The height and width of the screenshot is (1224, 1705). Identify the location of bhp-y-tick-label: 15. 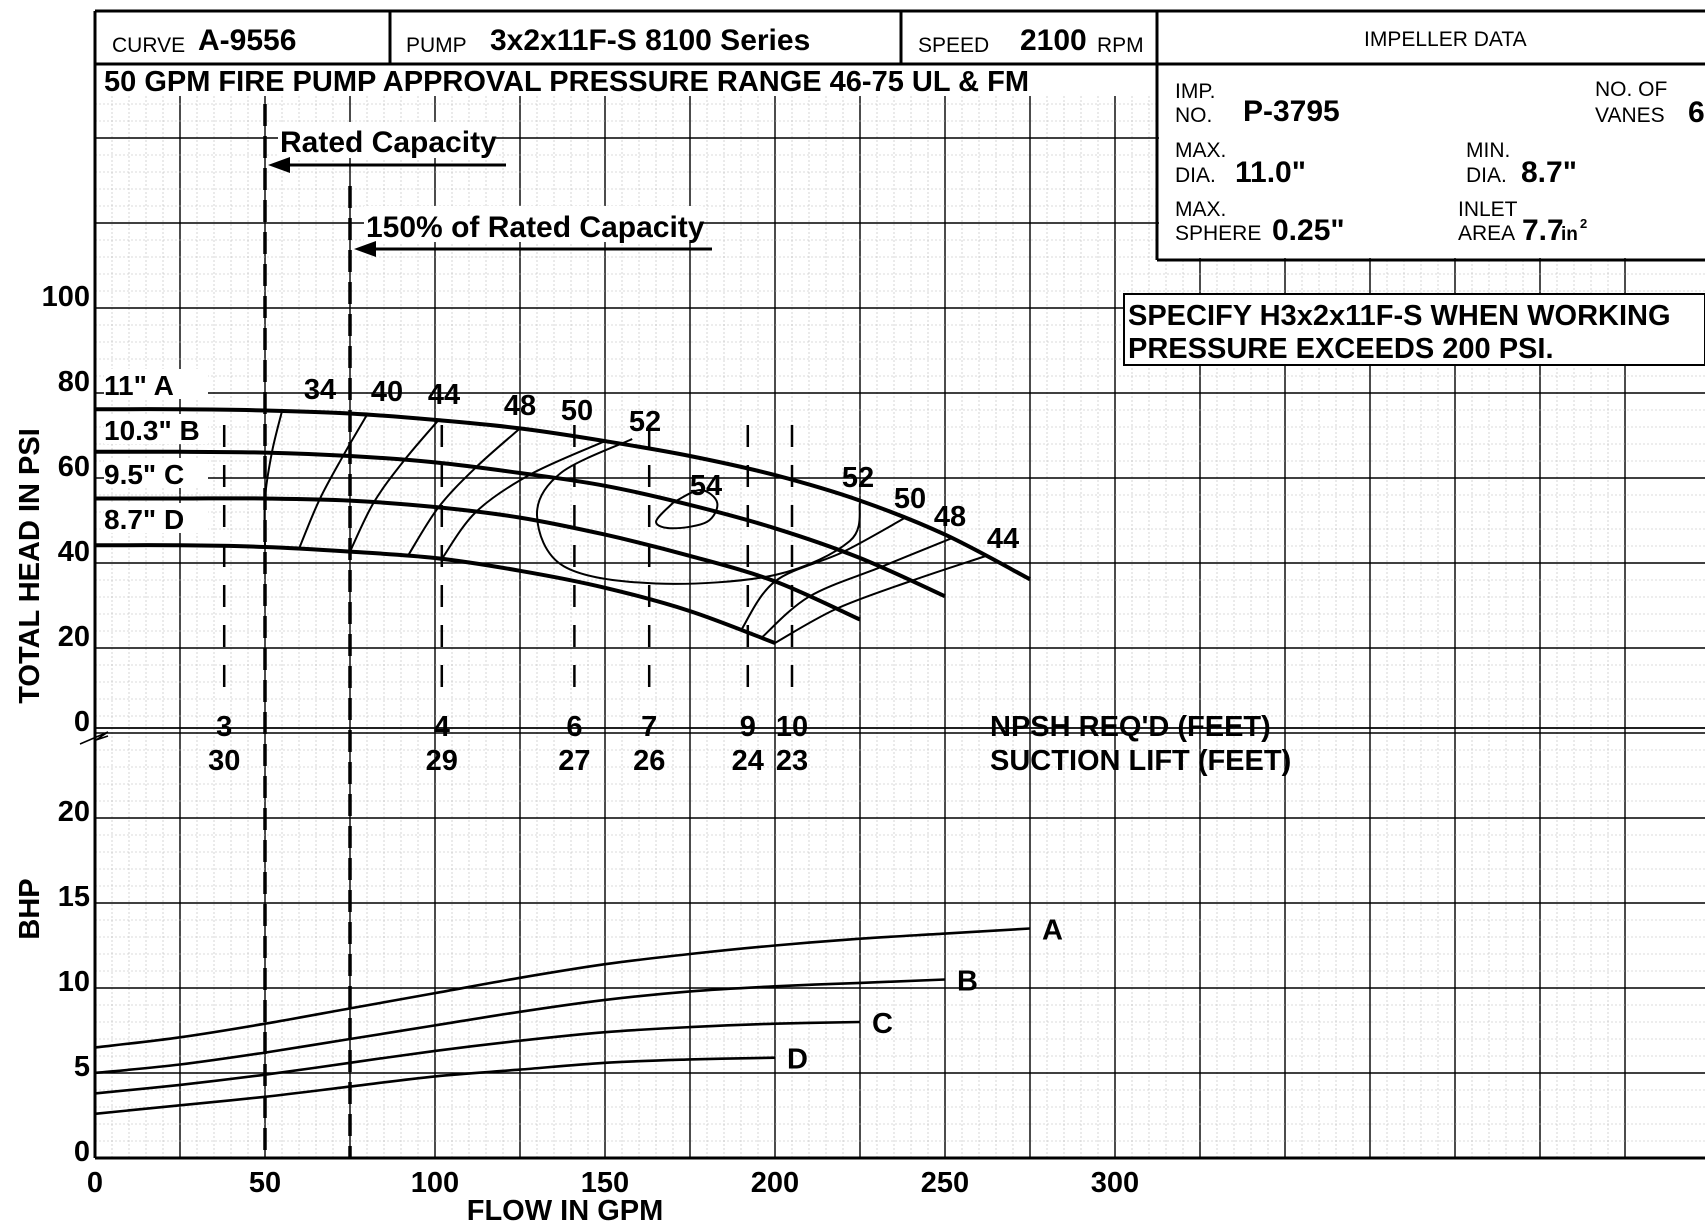
(74, 897).